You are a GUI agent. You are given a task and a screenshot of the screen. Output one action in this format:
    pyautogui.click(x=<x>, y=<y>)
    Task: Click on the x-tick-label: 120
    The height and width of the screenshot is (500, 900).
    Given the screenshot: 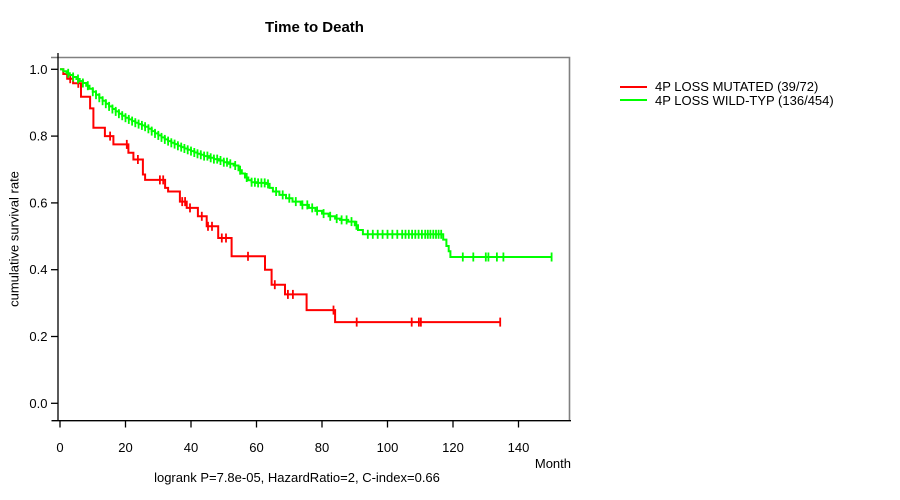 What is the action you would take?
    pyautogui.click(x=453, y=447)
    